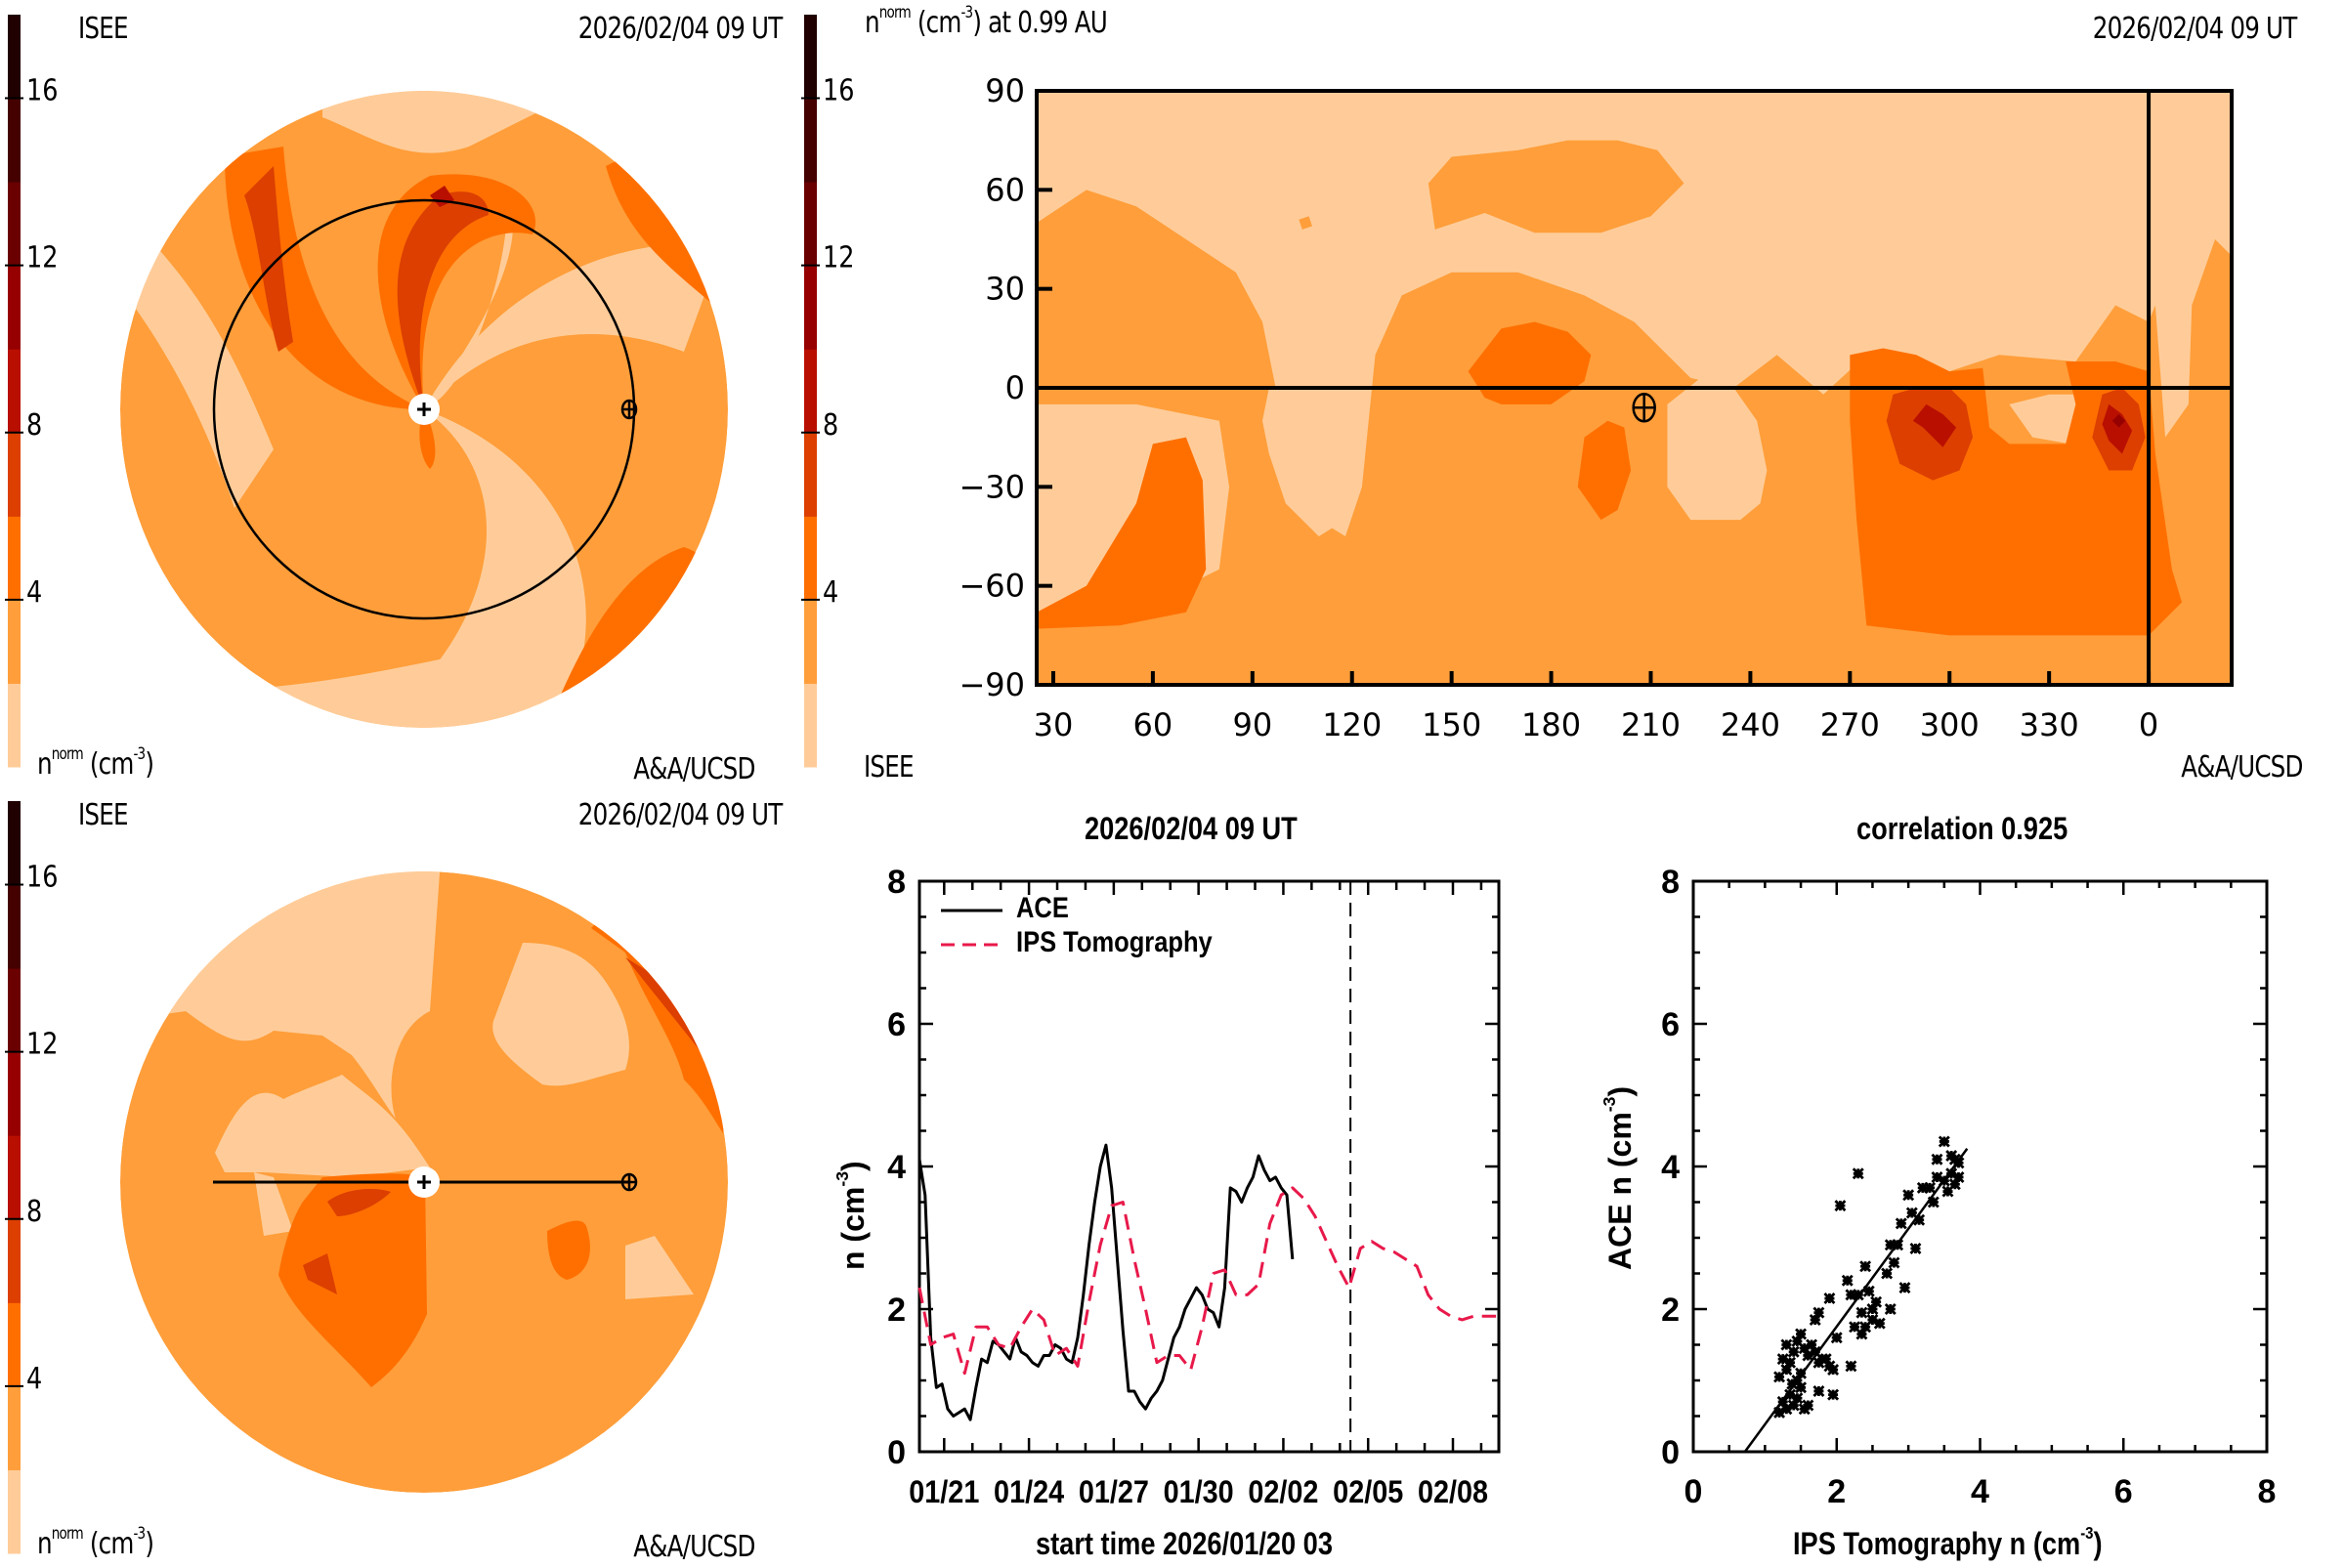  What do you see at coordinates (1029, 1492) in the screenshot?
I see `x-tick-label: 01/24` at bounding box center [1029, 1492].